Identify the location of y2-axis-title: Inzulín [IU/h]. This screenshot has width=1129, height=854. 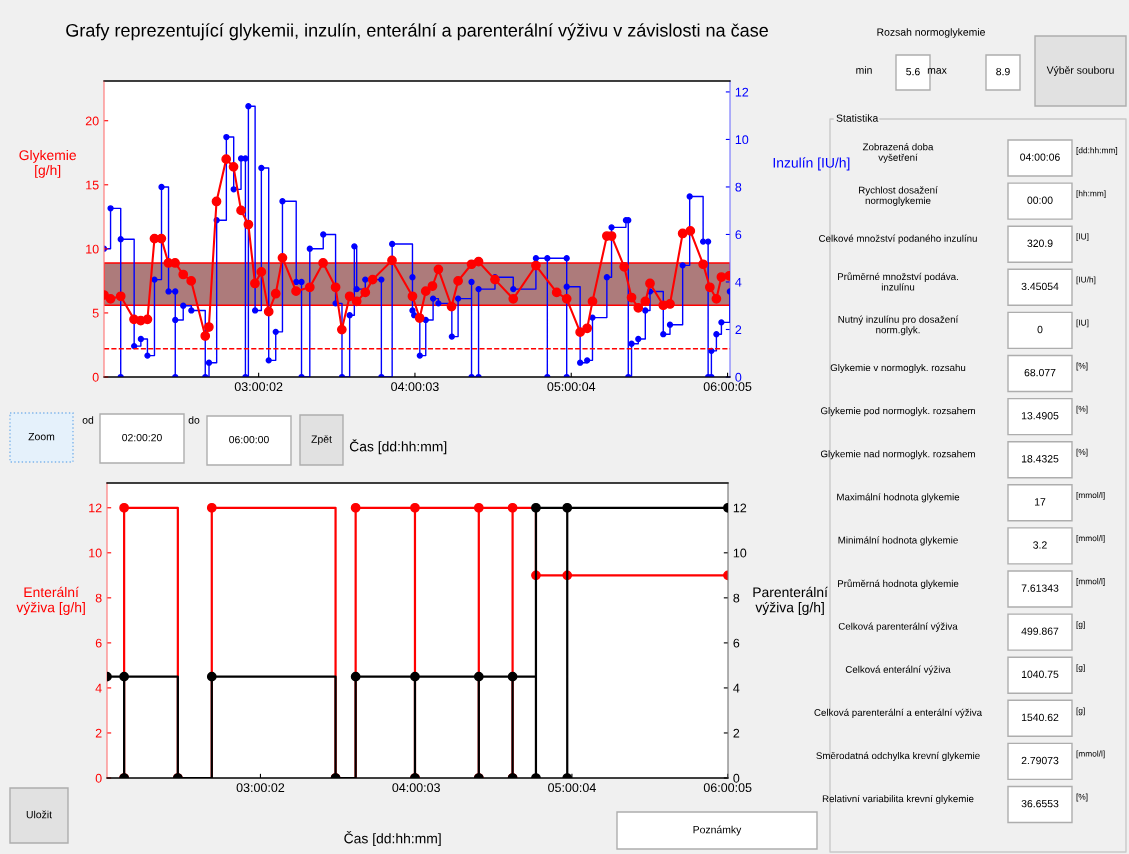
(811, 164).